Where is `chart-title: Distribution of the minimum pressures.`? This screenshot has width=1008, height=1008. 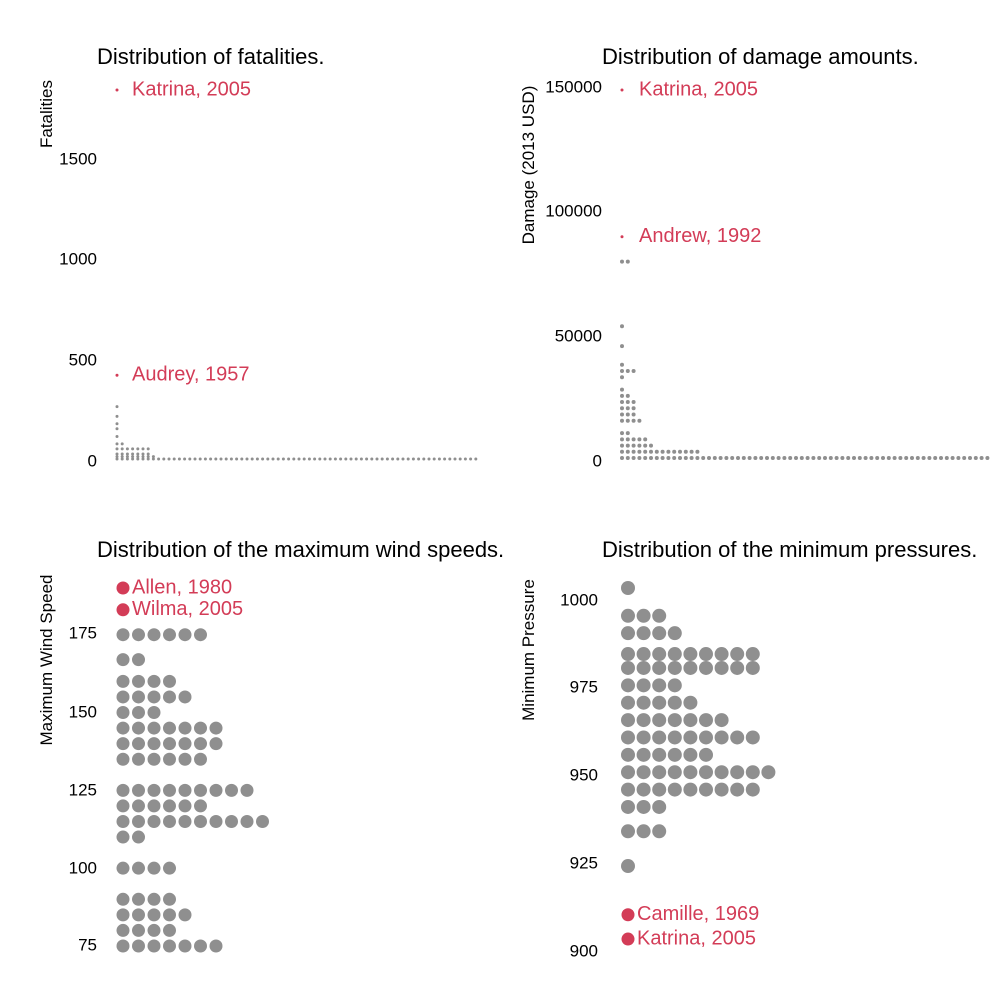
chart-title: Distribution of the minimum pressures. is located at coordinates (789, 549).